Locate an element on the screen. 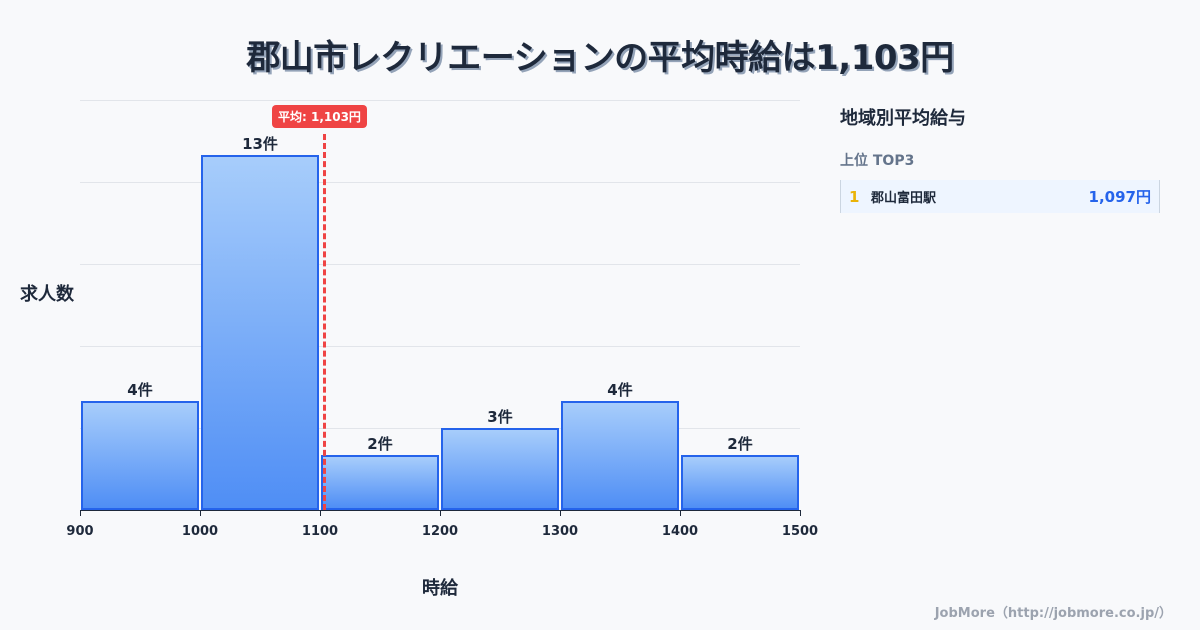 This screenshot has width=1200, height=630. x-tick-label: 1000 is located at coordinates (200, 531).